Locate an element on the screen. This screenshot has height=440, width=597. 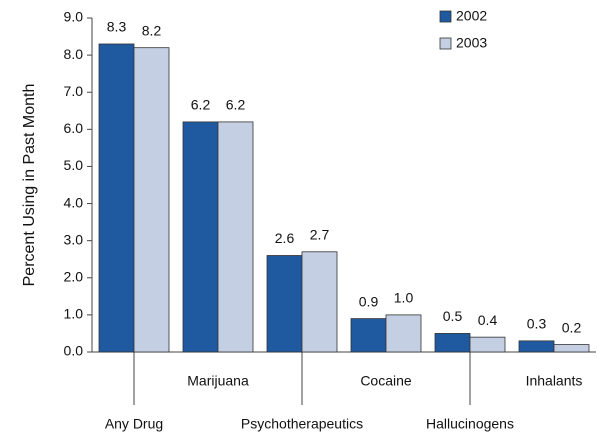
y-tick-label: 6.0 is located at coordinates (74, 128).